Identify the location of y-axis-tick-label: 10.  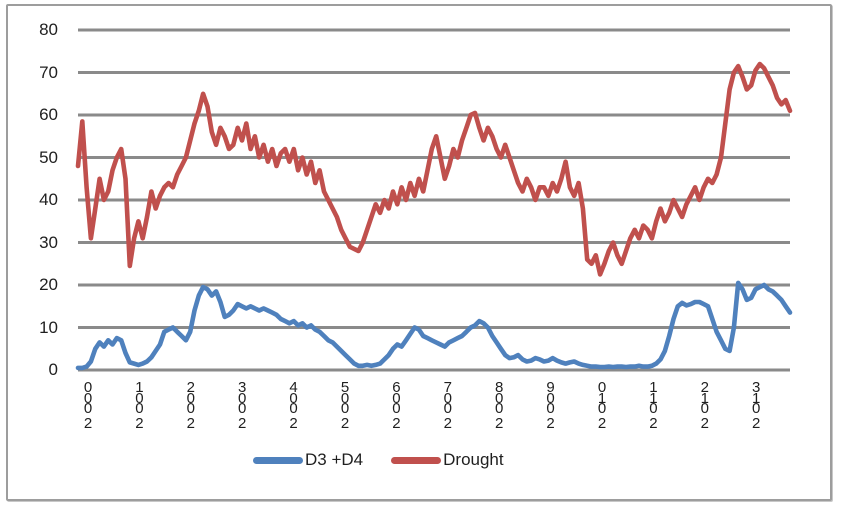
(48, 327).